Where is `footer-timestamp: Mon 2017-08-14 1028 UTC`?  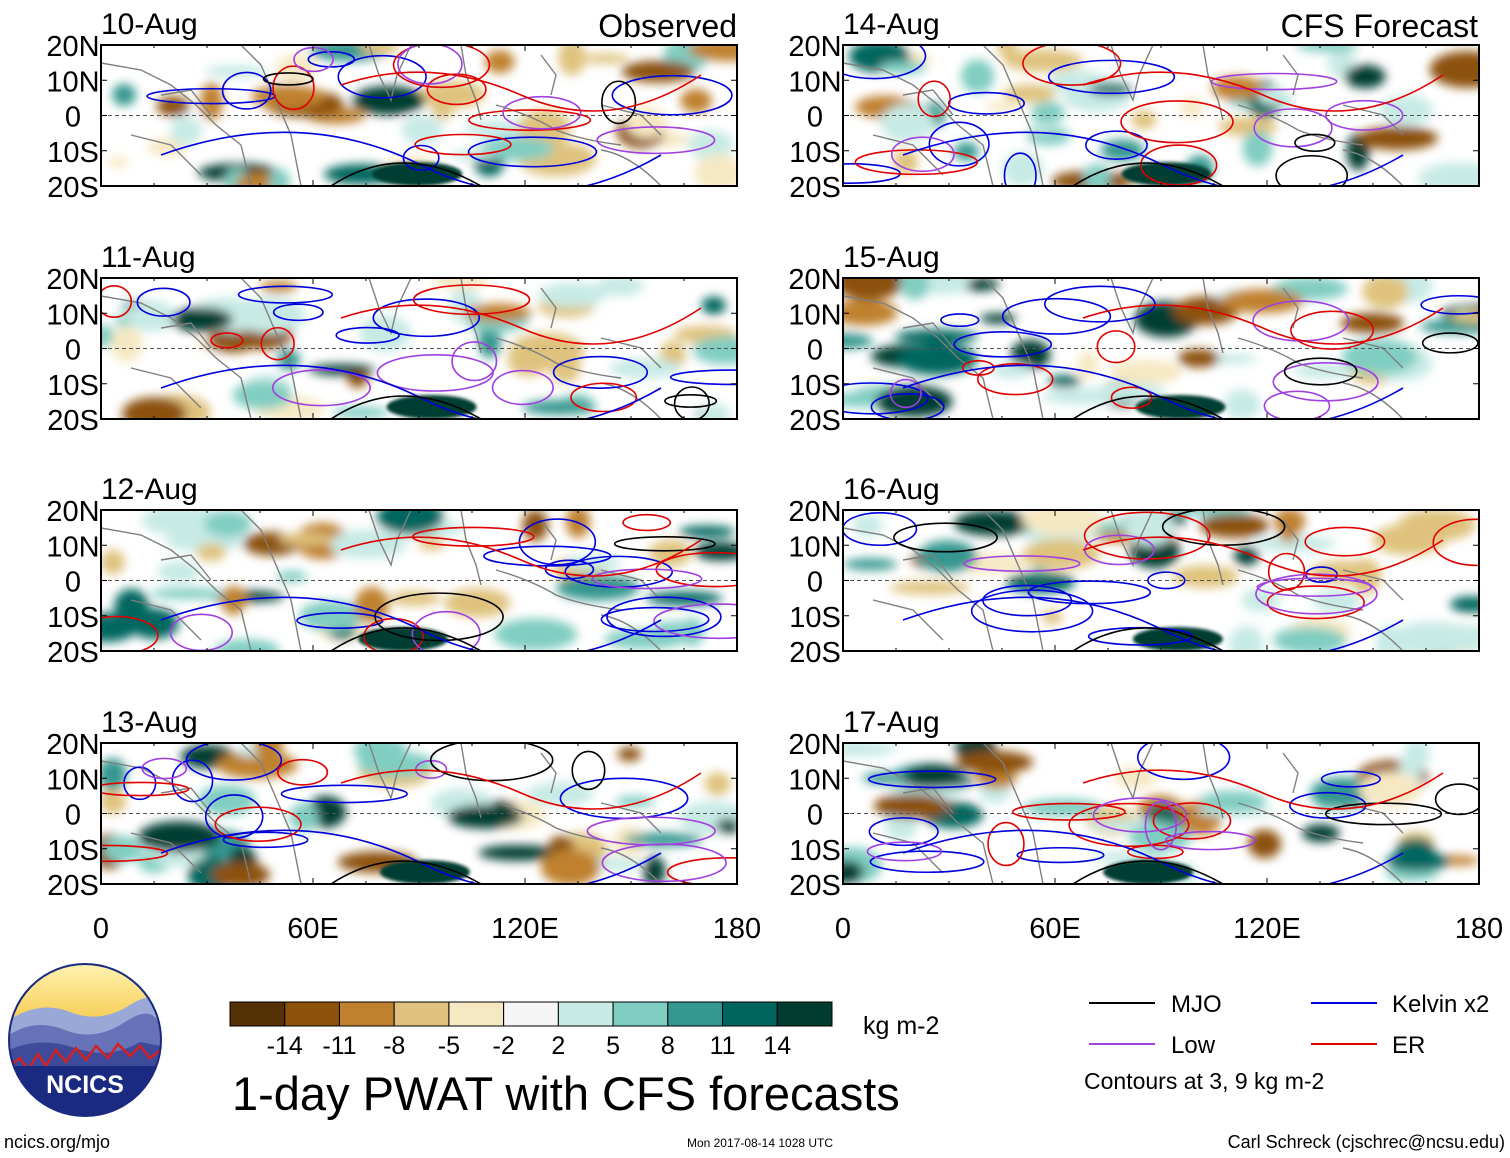
footer-timestamp: Mon 2017-08-14 1028 UTC is located at coordinates (760, 1143).